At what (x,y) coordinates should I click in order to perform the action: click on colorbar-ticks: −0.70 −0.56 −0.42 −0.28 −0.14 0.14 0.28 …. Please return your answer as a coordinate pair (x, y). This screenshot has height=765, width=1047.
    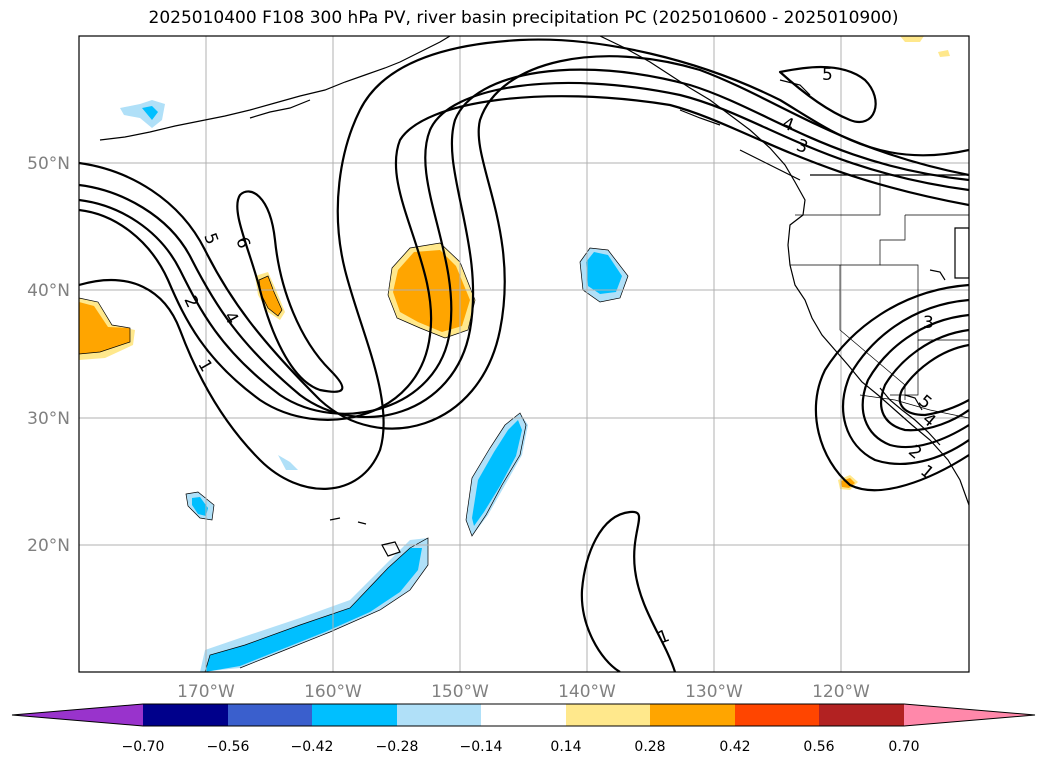
    Looking at the image, I should click on (521, 747).